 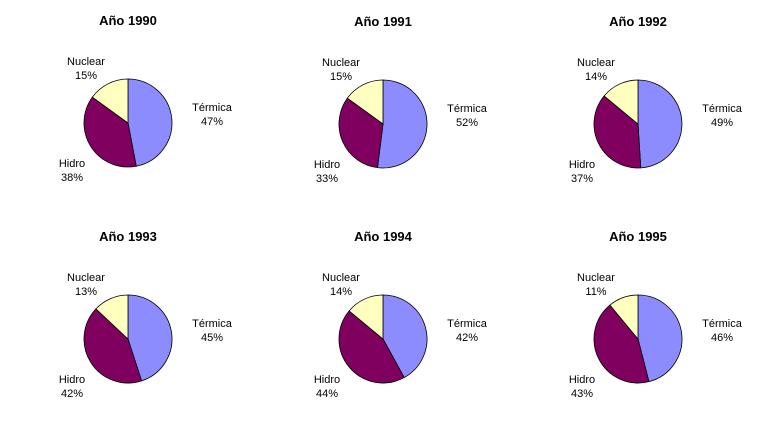 I want to click on slice-percent: 43%, so click(x=582, y=394).